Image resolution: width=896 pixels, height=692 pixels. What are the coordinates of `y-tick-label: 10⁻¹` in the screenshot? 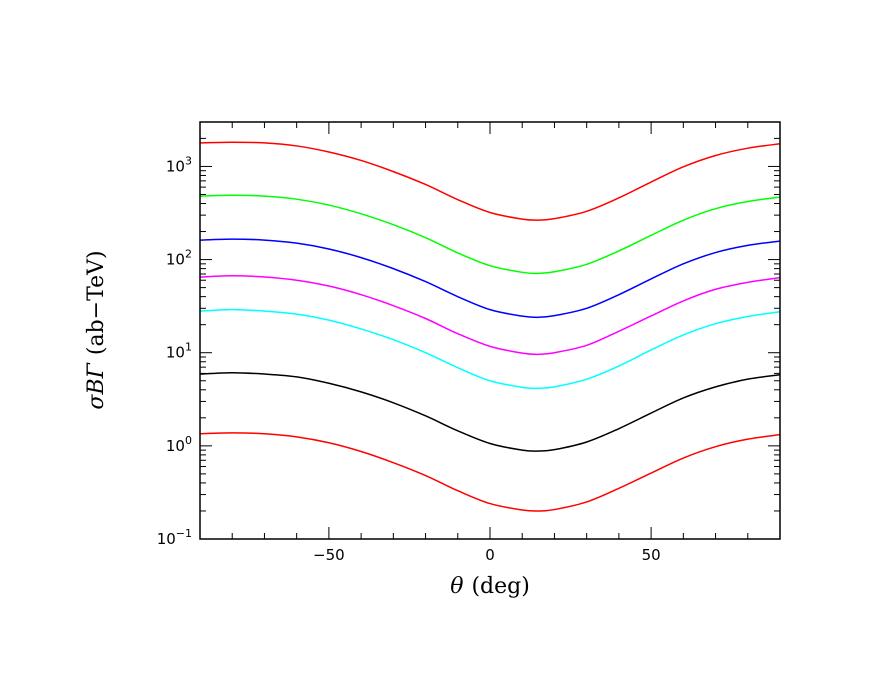 It's located at (174, 537).